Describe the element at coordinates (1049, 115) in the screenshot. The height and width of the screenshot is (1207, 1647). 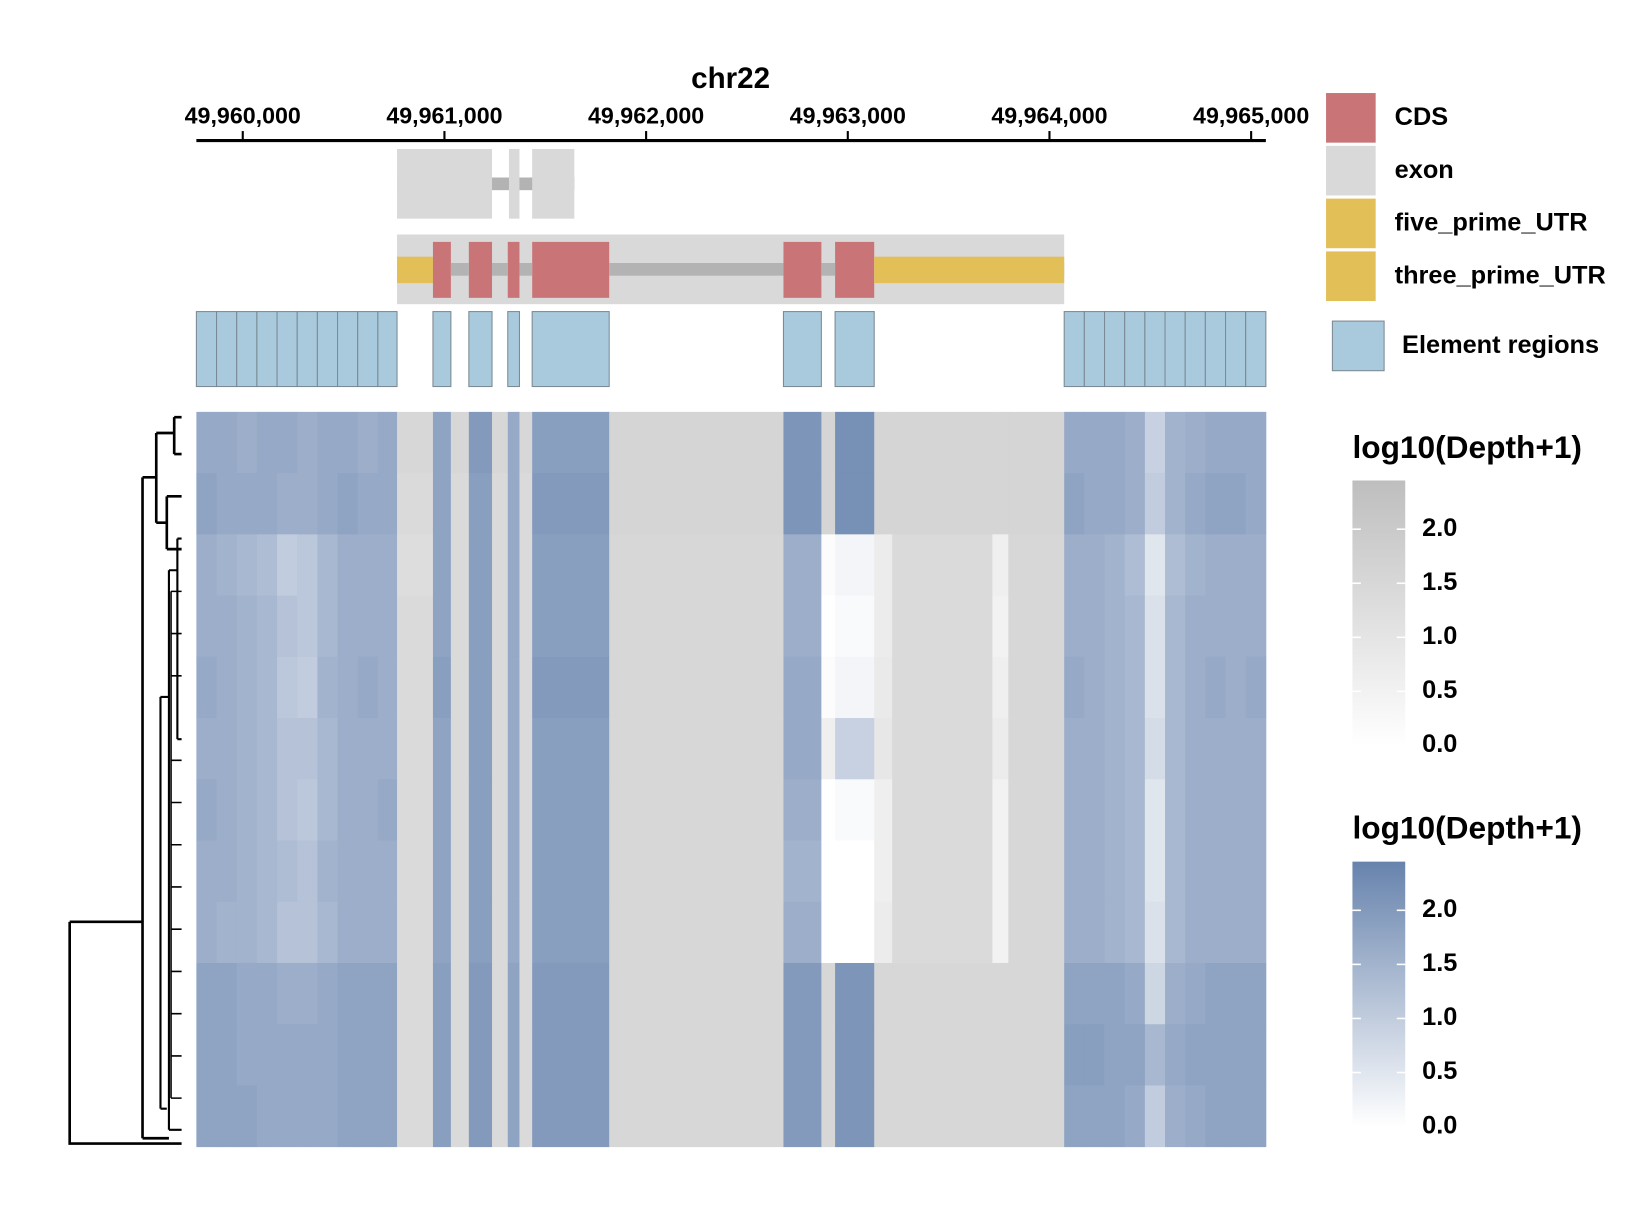
I see `x-tick-label: 49,964,000` at that location.